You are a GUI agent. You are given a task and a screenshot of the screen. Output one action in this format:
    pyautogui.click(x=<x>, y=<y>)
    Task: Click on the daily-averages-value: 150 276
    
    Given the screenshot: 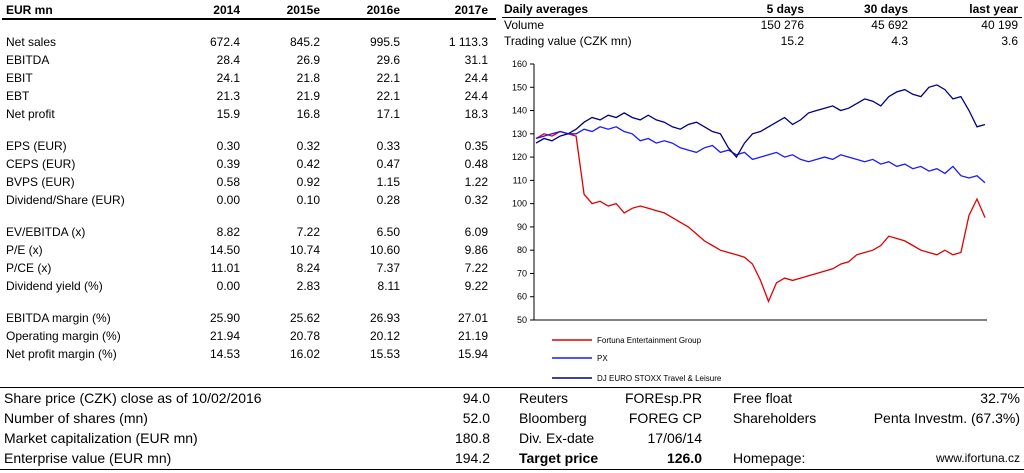 What is the action you would take?
    pyautogui.click(x=782, y=25)
    